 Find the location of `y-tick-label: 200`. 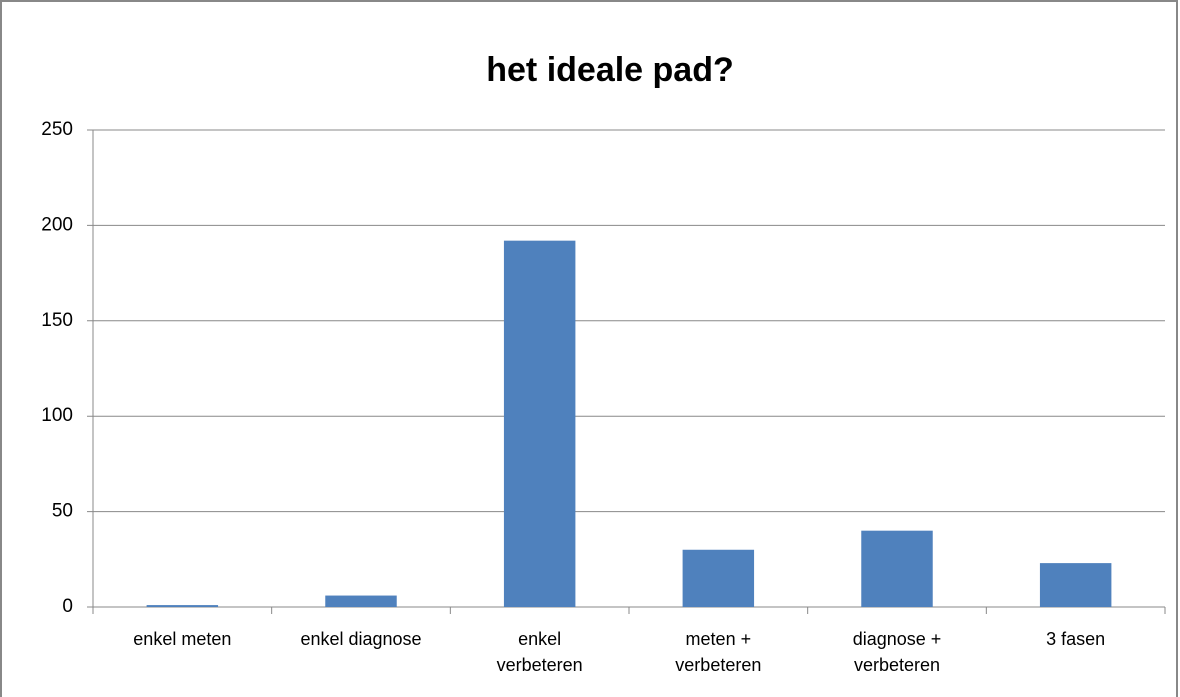

y-tick-label: 200 is located at coordinates (57, 224).